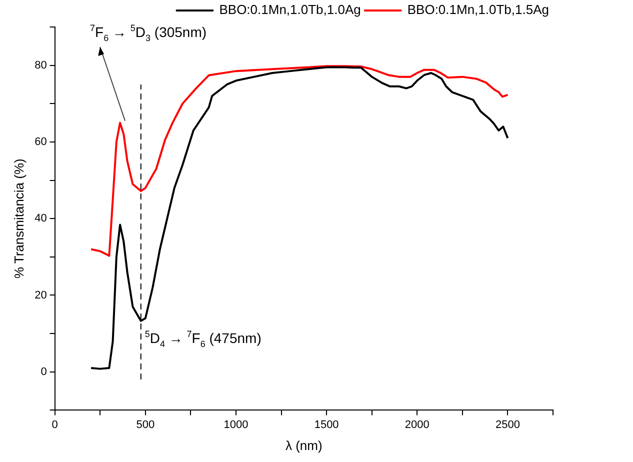 The image size is (633, 462). What do you see at coordinates (290, 10) in the screenshot?
I see `legend-label: BBO:0.1Mn,1.0Tb,1.0Ag` at bounding box center [290, 10].